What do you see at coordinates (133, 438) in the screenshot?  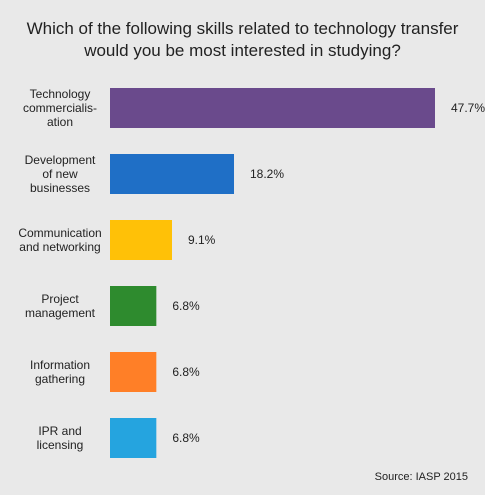 I see `bar-ipr-and-licensing` at bounding box center [133, 438].